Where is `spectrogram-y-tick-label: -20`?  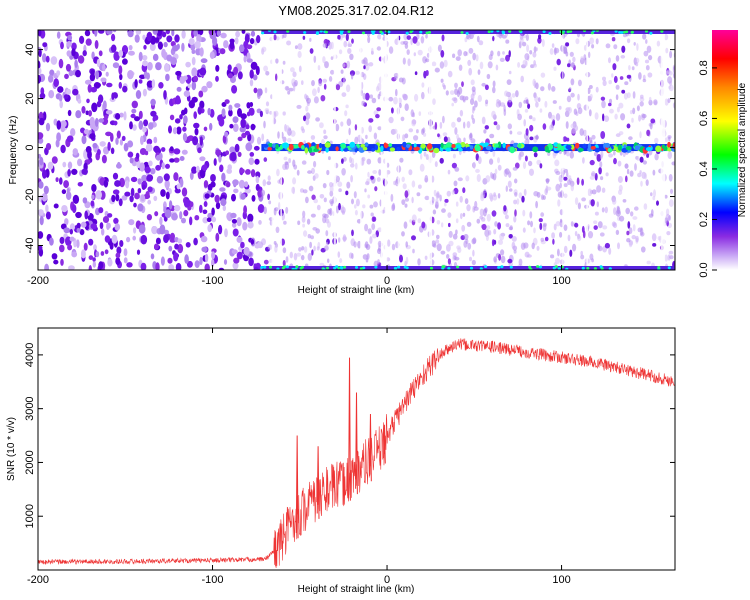
spectrogram-y-tick-label: -20 is located at coordinates (30, 197).